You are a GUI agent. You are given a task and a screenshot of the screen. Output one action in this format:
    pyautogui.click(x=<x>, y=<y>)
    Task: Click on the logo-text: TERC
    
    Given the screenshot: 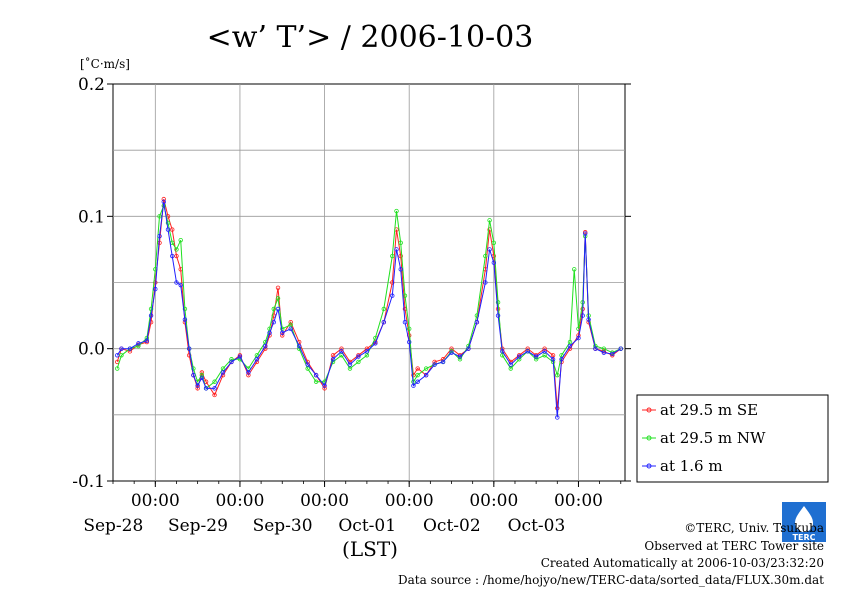 What is the action you would take?
    pyautogui.click(x=804, y=537)
    